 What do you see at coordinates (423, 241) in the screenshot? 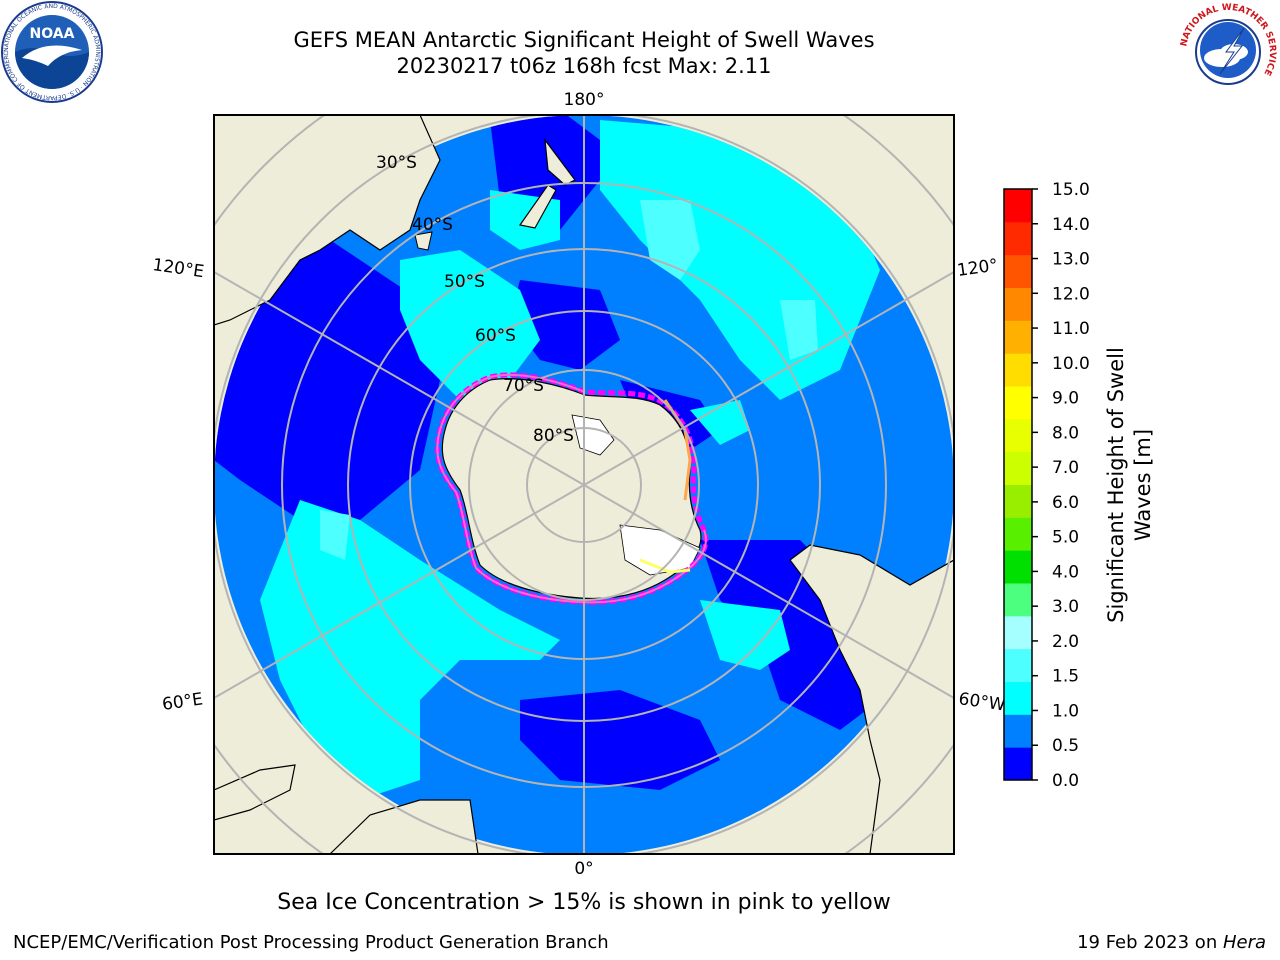
I see `tasmania-landmass` at bounding box center [423, 241].